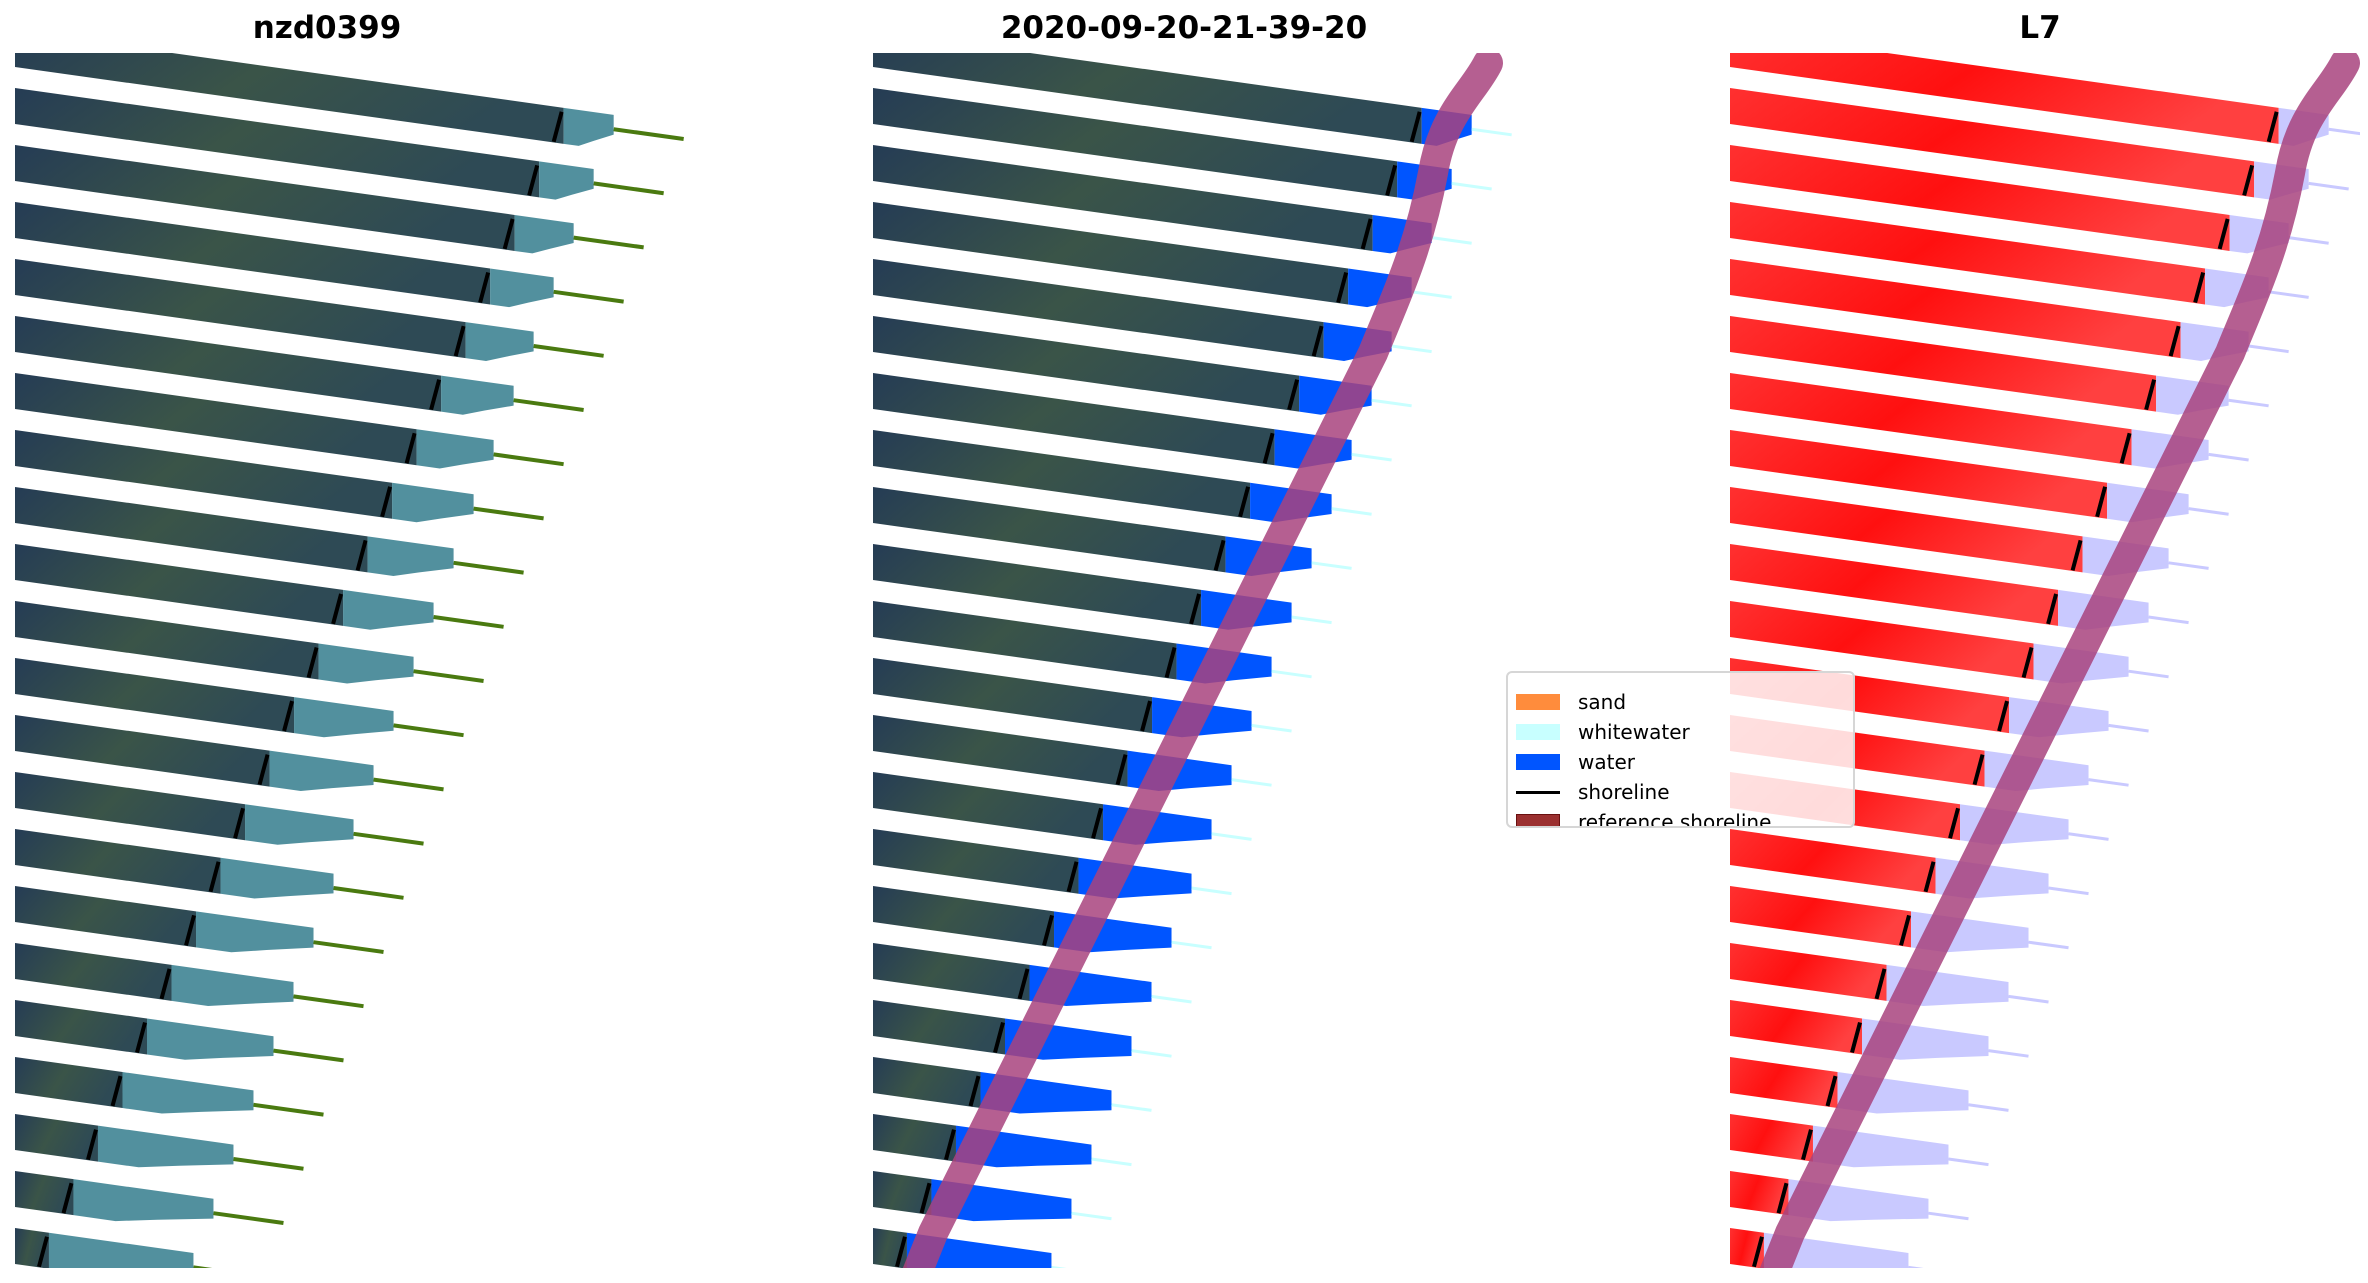 The width and height of the screenshot is (2368, 1283). Describe the element at coordinates (1567, 702) in the screenshot. I see `legend-item-sand: sand` at that location.